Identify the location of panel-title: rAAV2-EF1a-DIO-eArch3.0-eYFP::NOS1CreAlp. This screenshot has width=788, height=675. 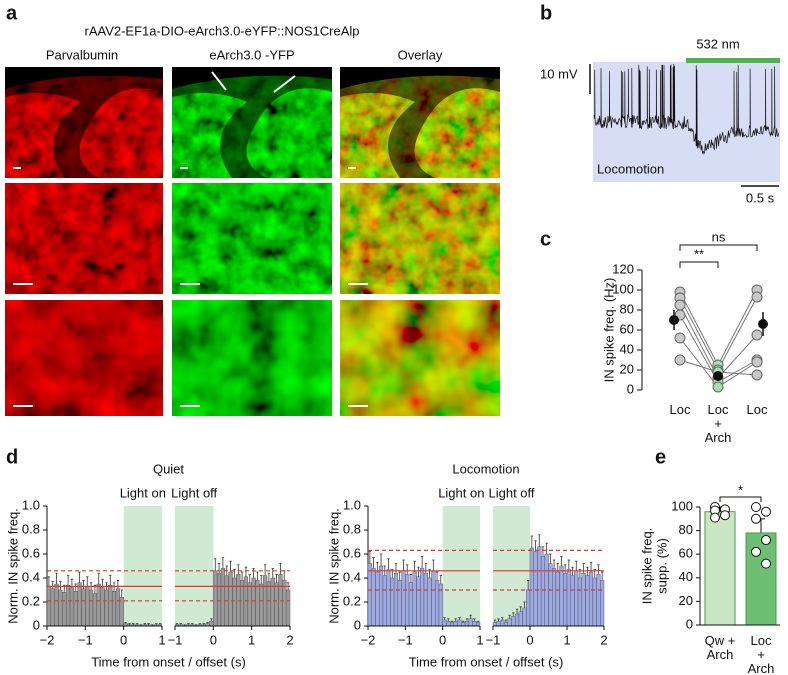
(221, 30).